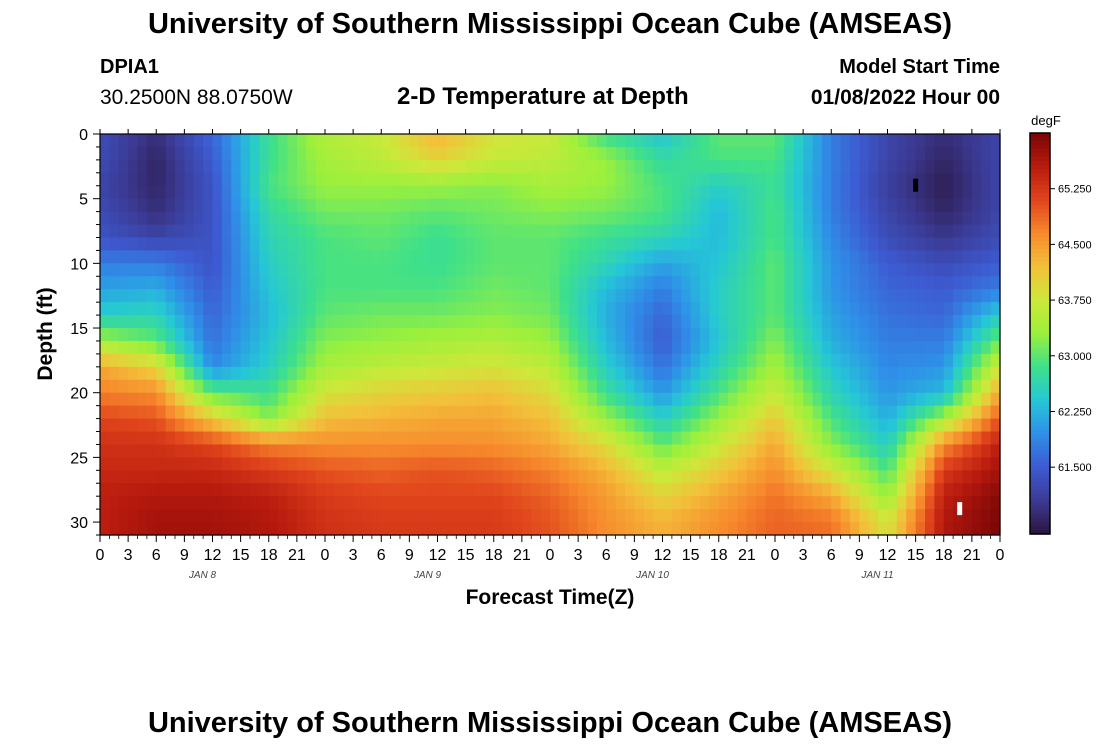 This screenshot has height=750, width=1100. I want to click on x-tick-label: 18, so click(269, 555).